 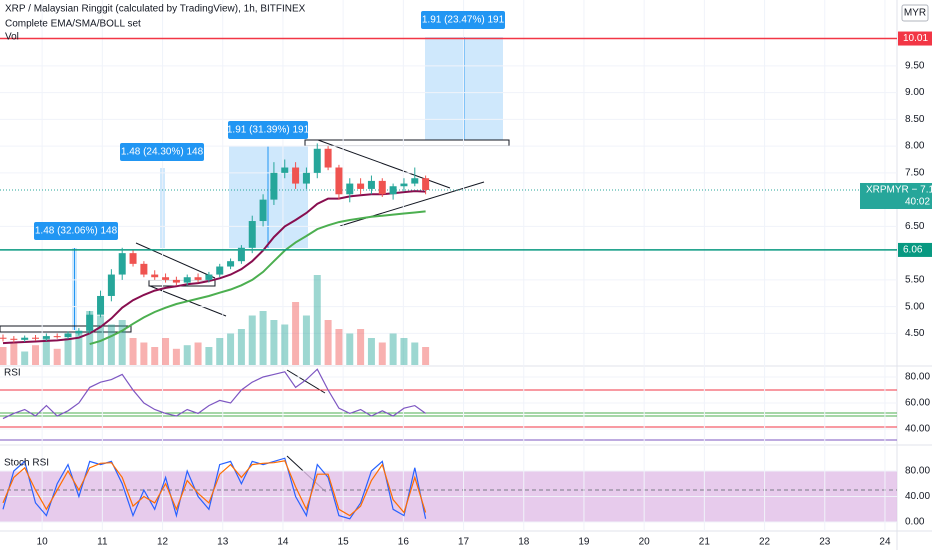 I want to click on last-price-bg, so click(x=896, y=195).